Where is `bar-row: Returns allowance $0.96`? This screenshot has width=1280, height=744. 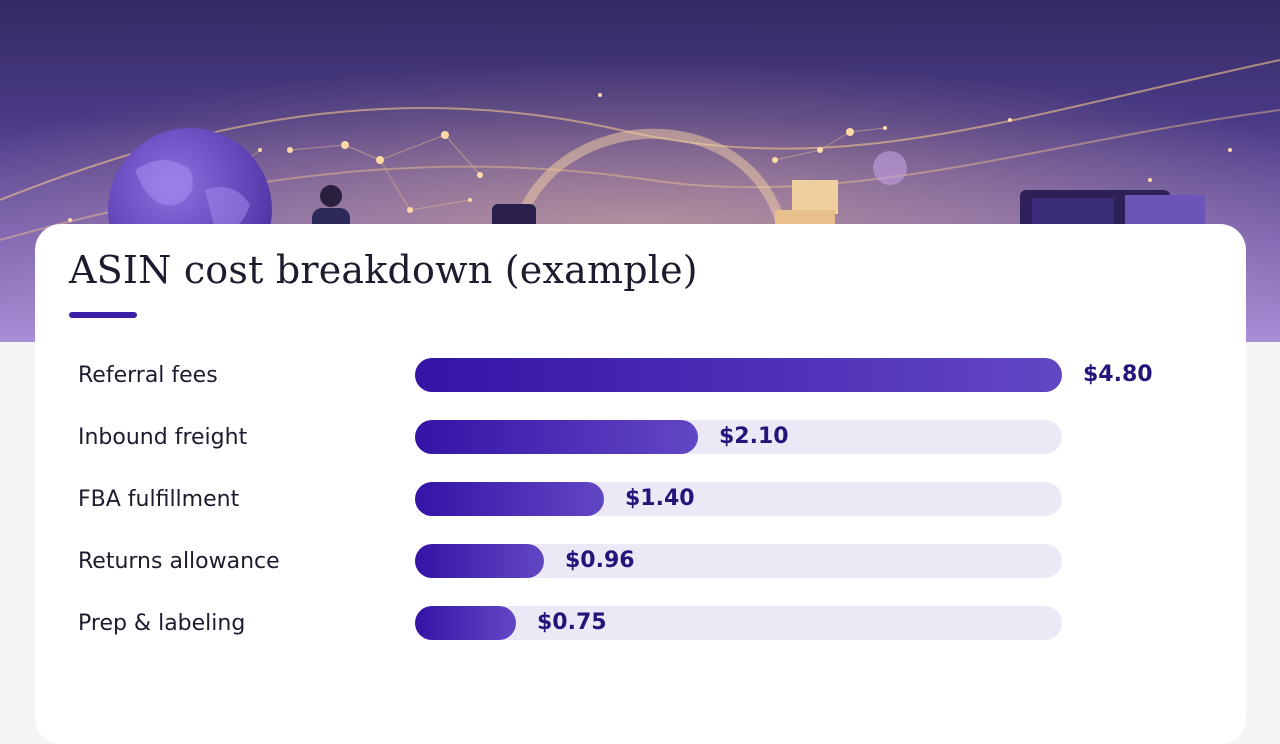
bar-row: Returns allowance $0.96 is located at coordinates (640, 562).